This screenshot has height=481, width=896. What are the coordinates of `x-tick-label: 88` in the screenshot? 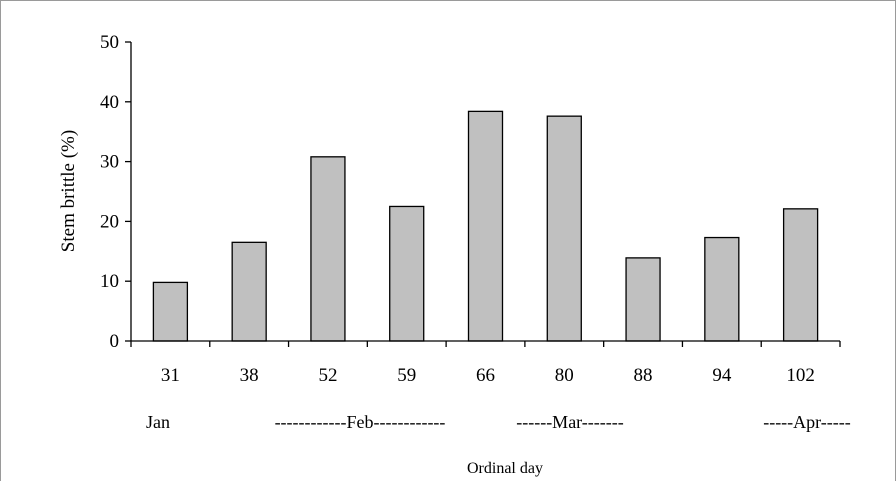 It's located at (643, 375).